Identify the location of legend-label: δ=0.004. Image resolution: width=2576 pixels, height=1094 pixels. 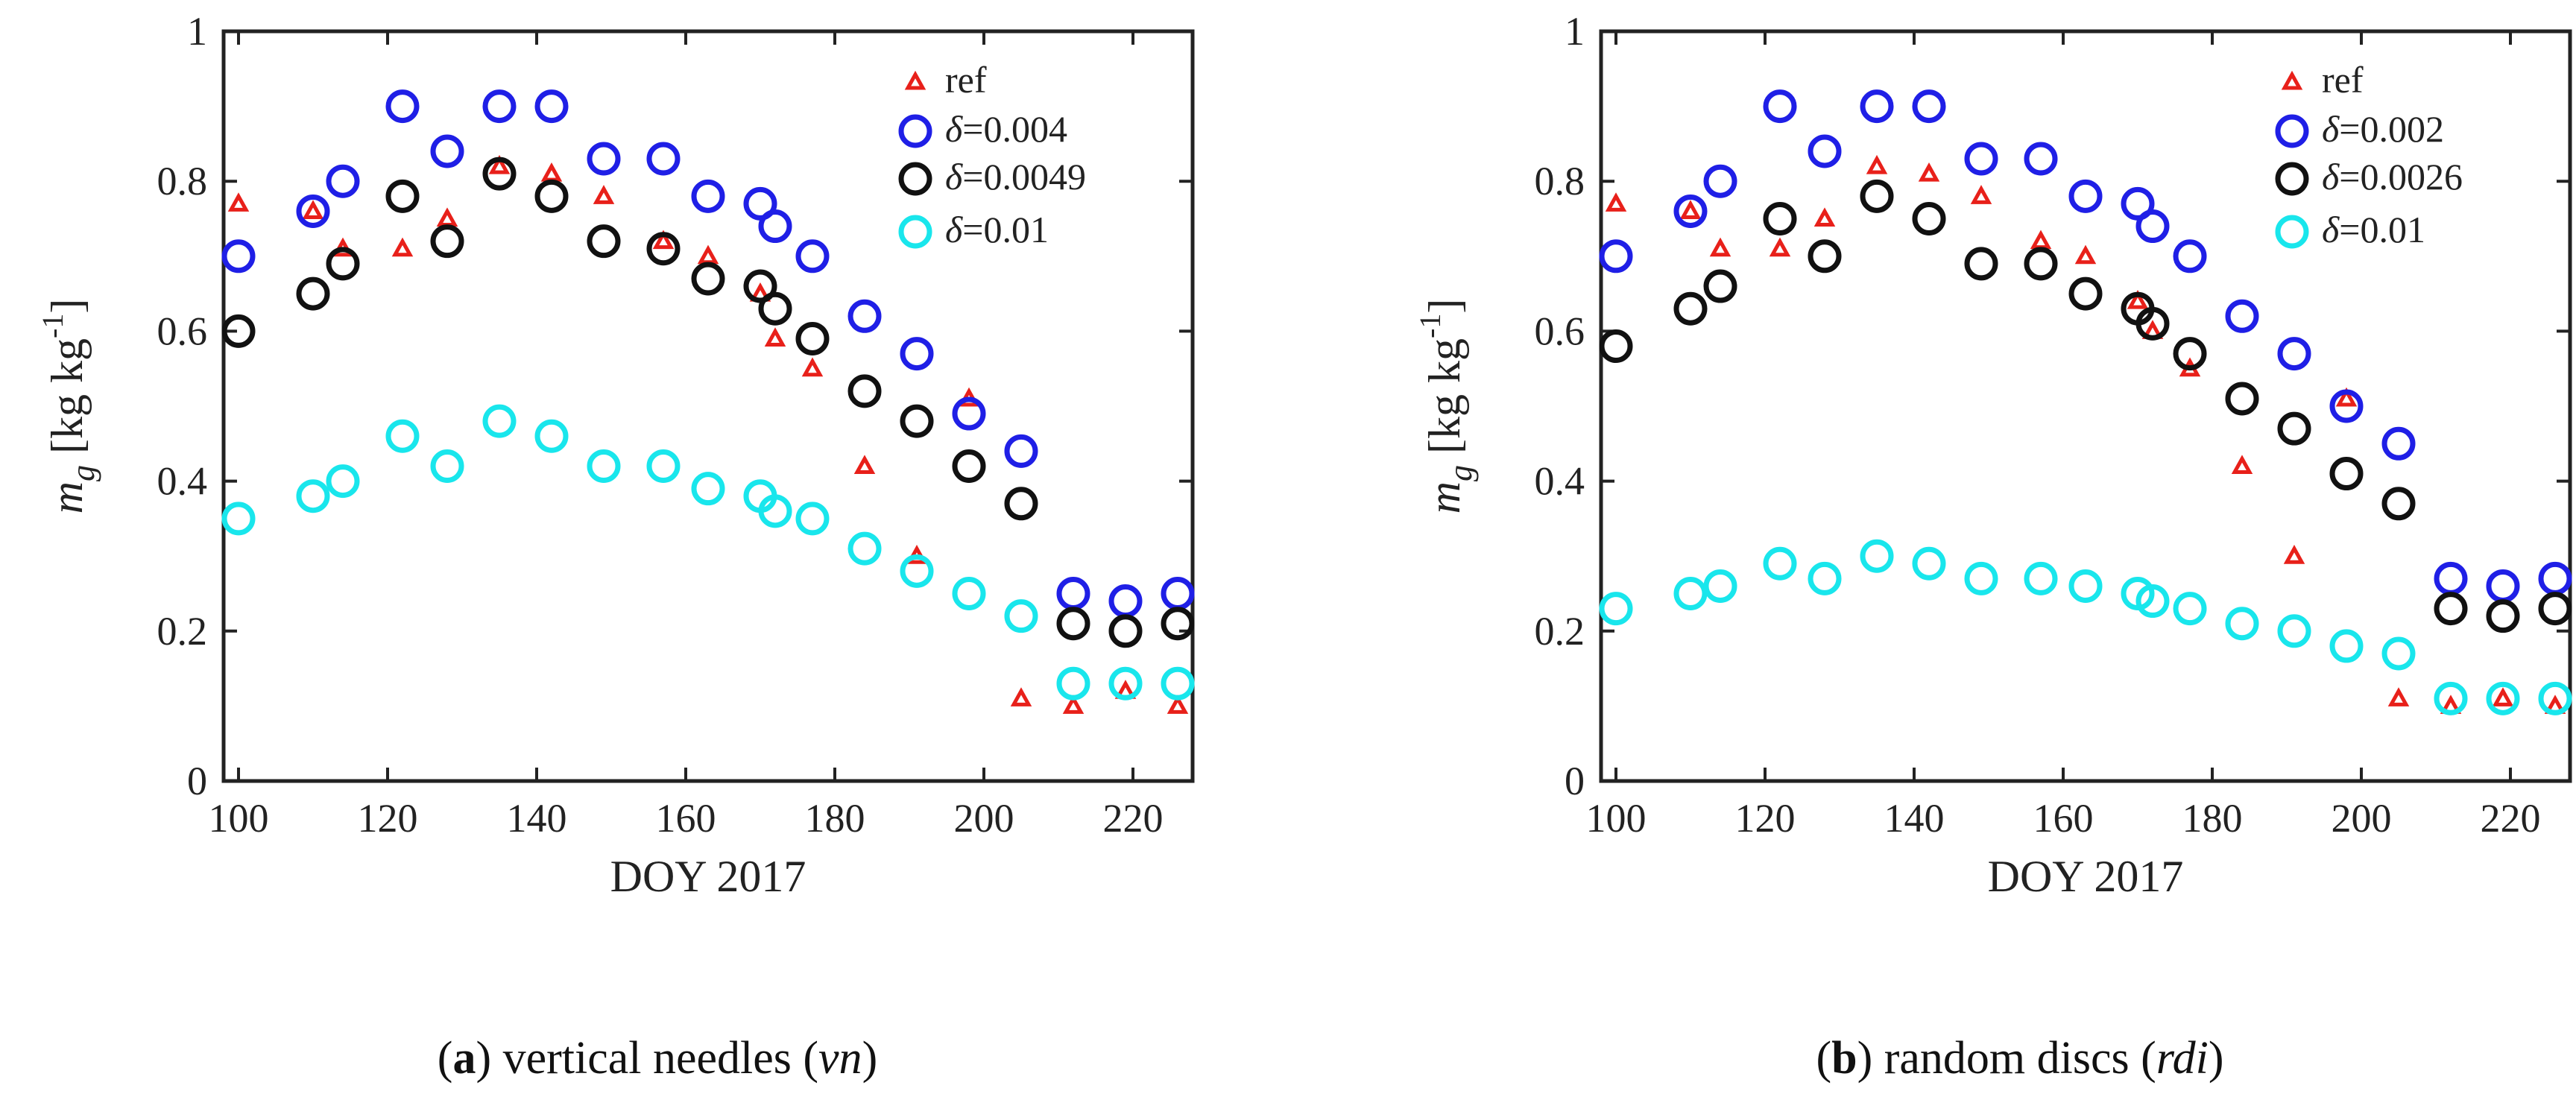
(1006, 129).